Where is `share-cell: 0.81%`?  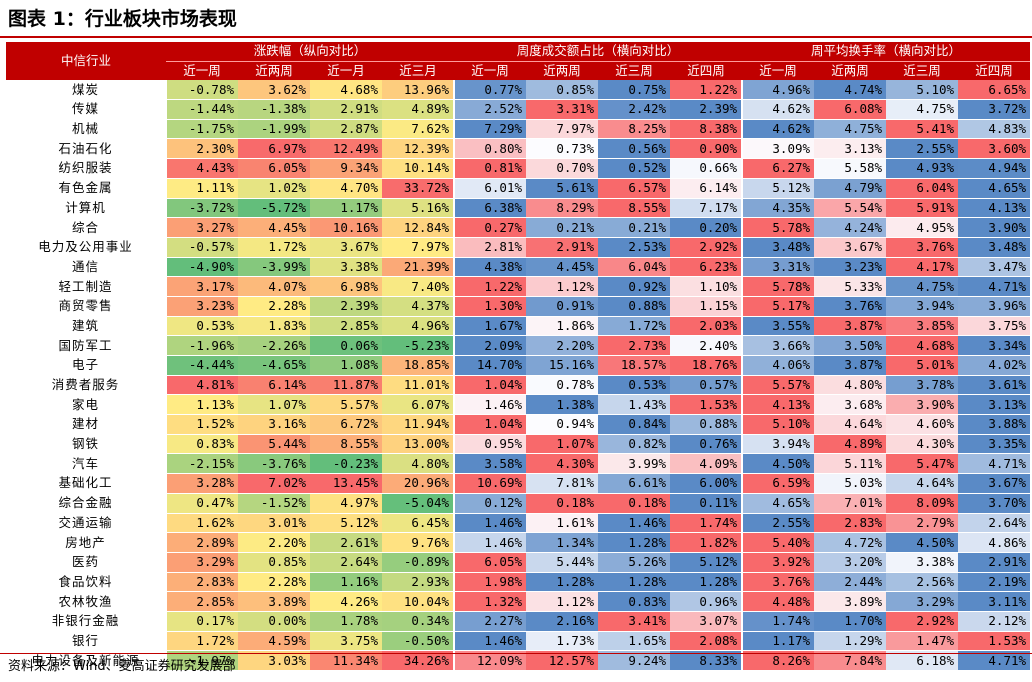 share-cell: 0.81% is located at coordinates (490, 168).